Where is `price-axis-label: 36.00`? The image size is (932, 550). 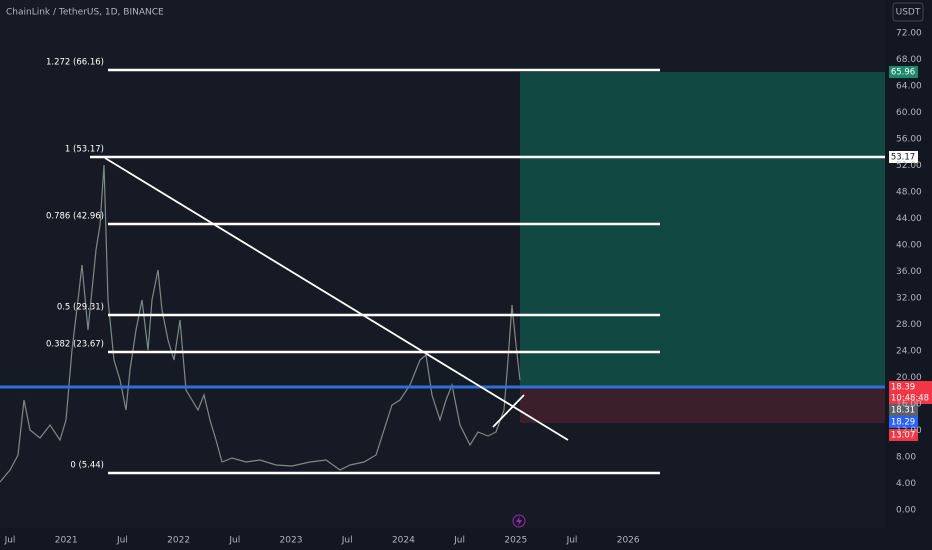
price-axis-label: 36.00 is located at coordinates (909, 272).